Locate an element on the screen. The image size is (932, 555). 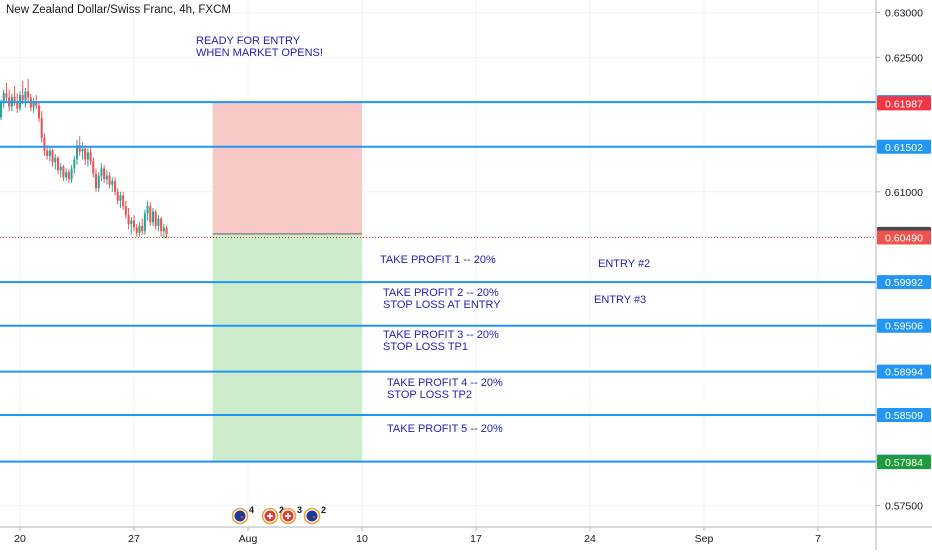
price-marker-label: 0.61987 is located at coordinates (904, 104).